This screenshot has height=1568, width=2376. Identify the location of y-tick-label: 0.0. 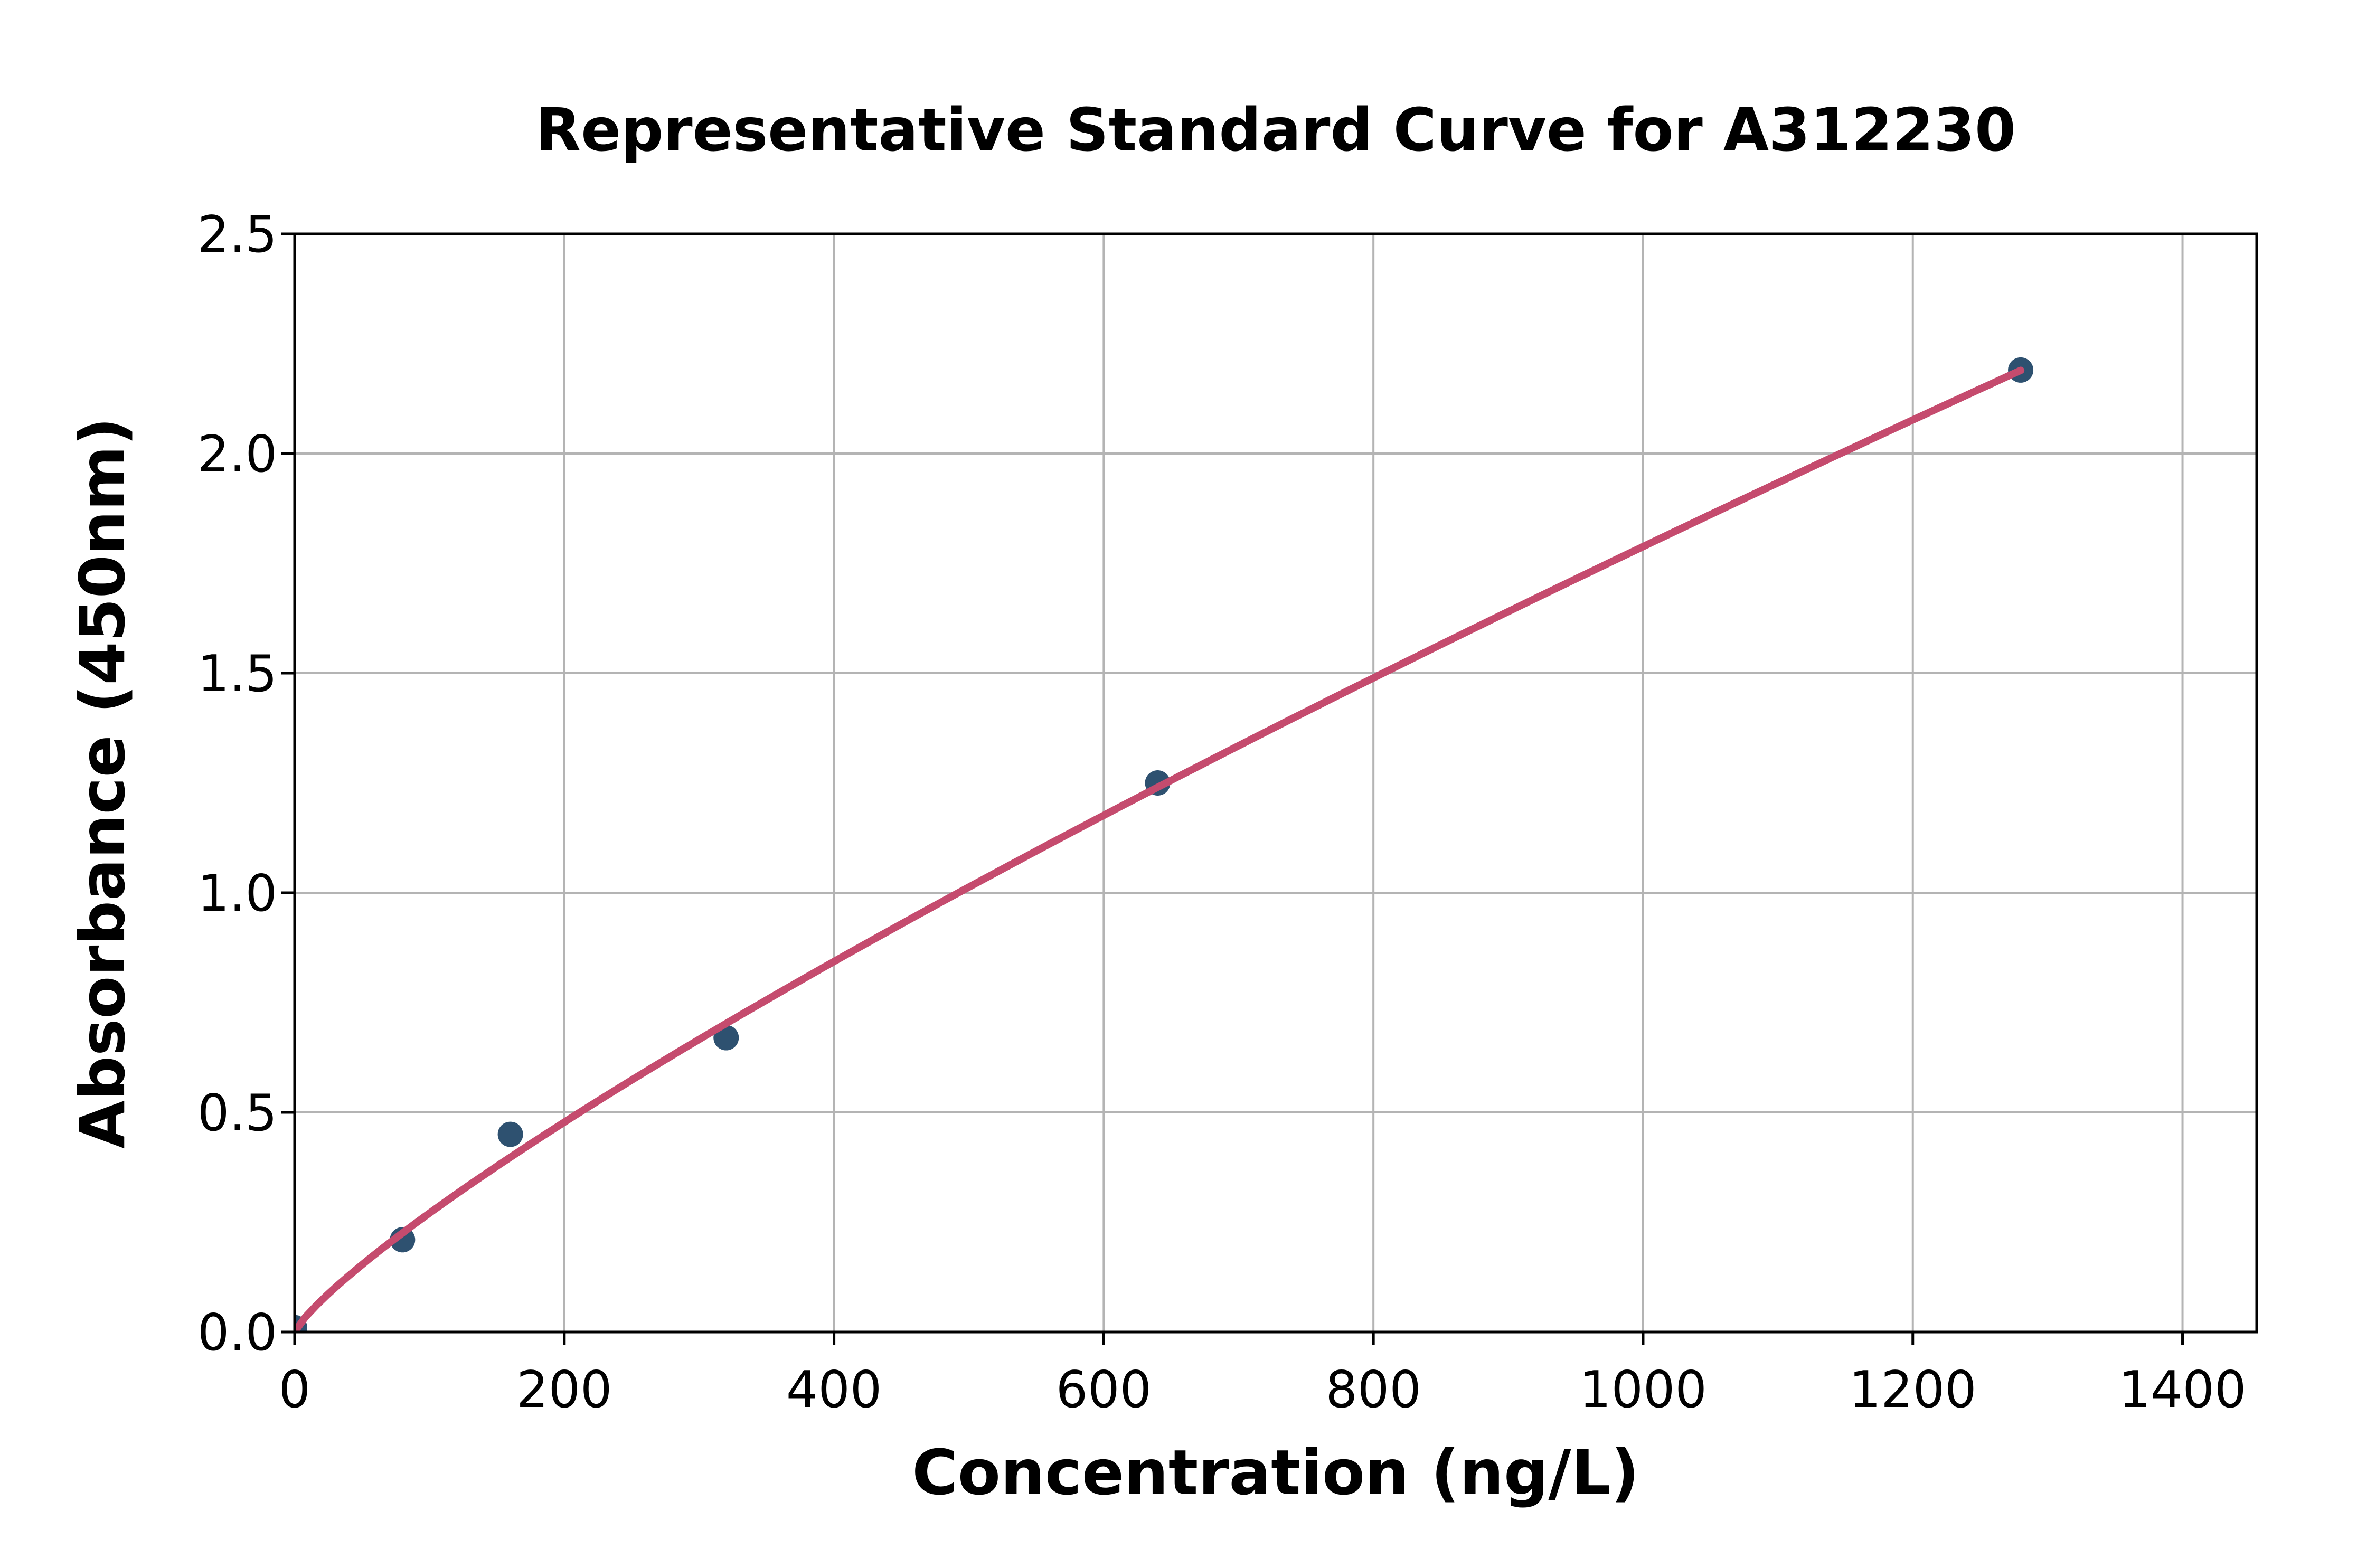
(237, 1333).